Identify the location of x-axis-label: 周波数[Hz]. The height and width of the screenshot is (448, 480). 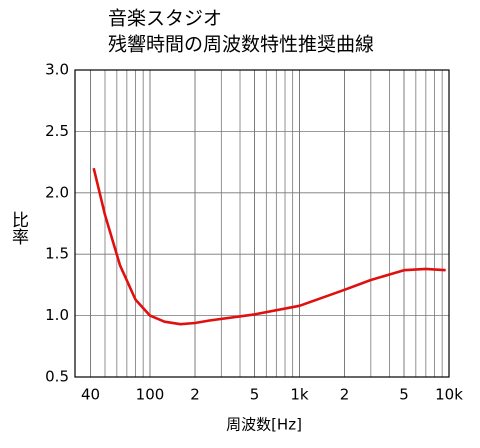
(264, 425).